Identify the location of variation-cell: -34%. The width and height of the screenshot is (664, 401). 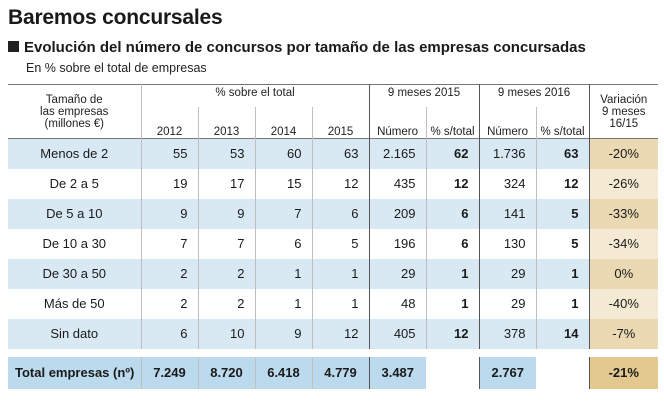
(623, 243).